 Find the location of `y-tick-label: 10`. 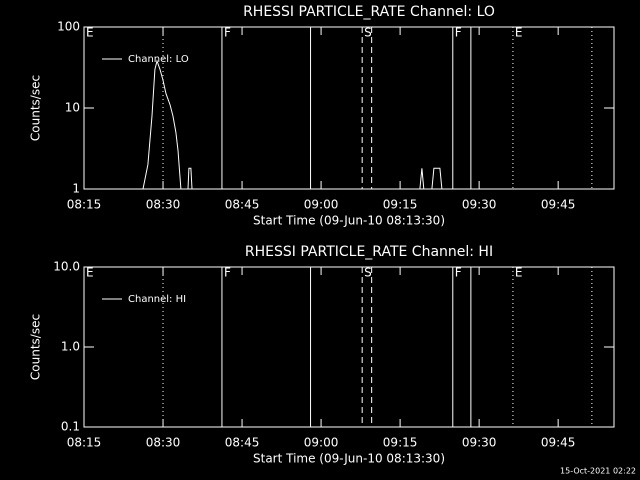

y-tick-label: 10 is located at coordinates (72, 108).